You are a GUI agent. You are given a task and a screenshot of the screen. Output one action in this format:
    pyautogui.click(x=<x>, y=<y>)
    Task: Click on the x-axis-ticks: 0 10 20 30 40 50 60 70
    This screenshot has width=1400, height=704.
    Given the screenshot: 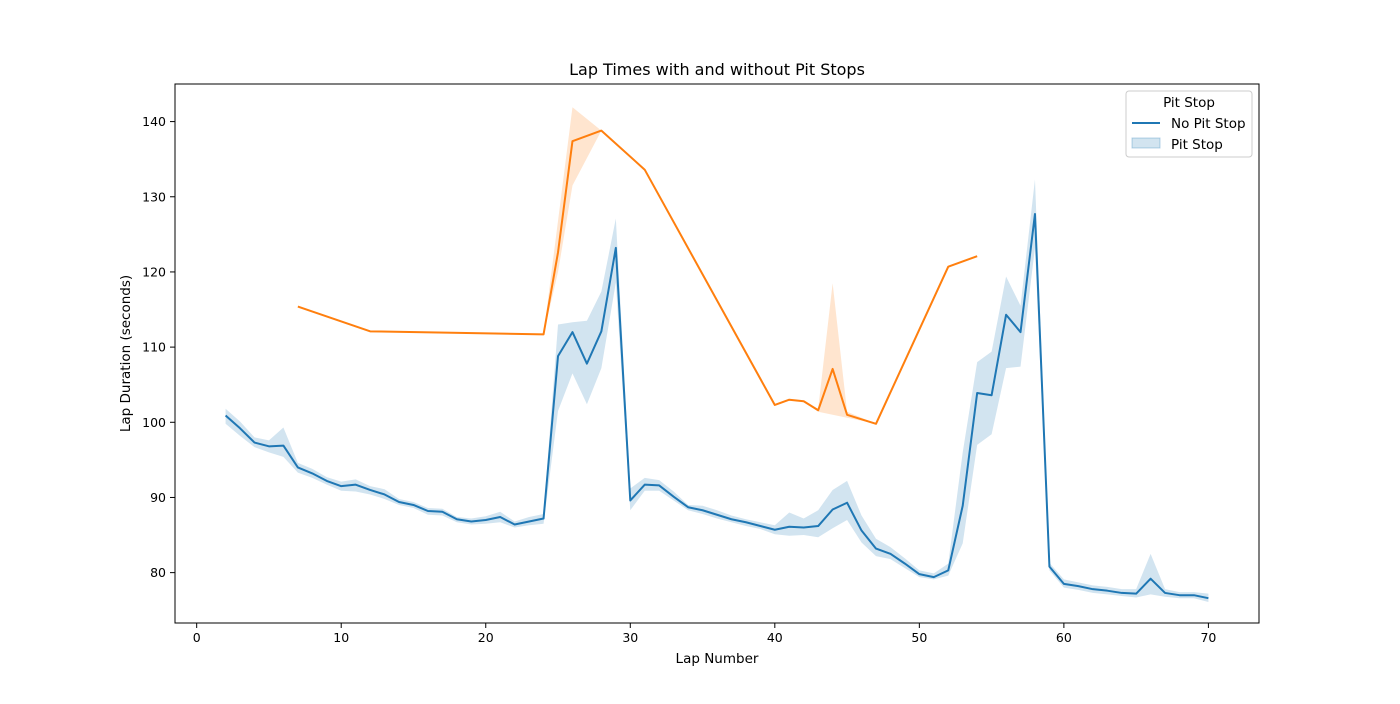 What is the action you would take?
    pyautogui.click(x=704, y=634)
    